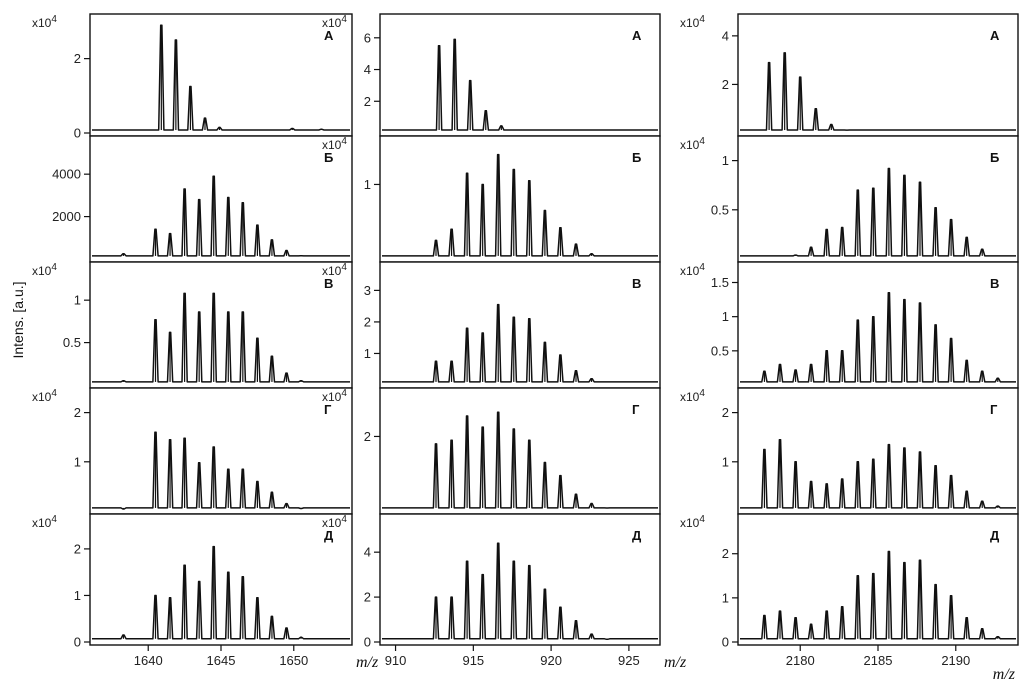  Describe the element at coordinates (800, 660) in the screenshot. I see `x-tick-label: 2180` at that location.